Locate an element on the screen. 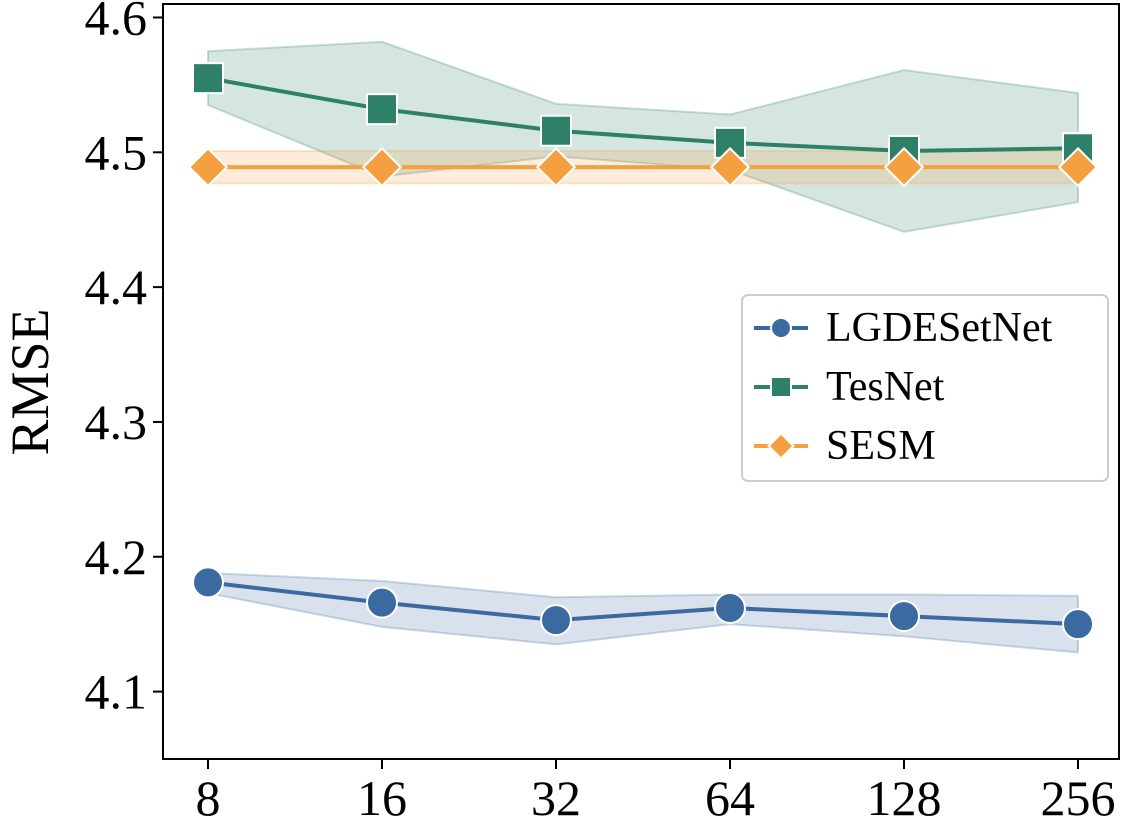 This screenshot has width=1136, height=823. y-axis-ticks: 4.1 4.2 4.3 4.4 4.5 4.6 is located at coordinates (124, 360).